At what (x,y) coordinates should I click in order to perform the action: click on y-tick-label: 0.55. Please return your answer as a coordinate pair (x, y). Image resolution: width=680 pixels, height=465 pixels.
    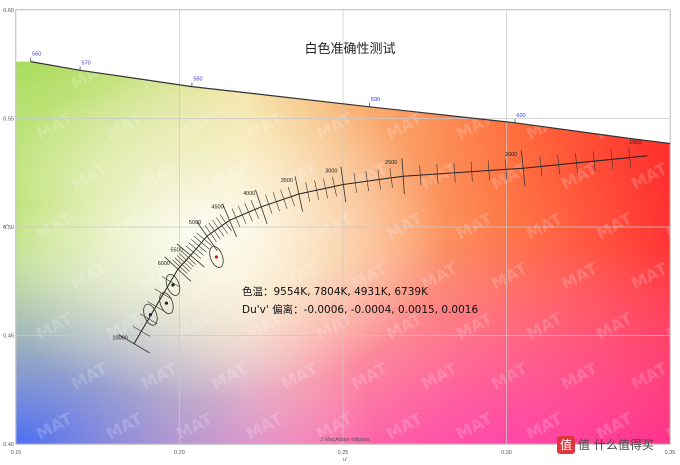
    Looking at the image, I should click on (8, 120).